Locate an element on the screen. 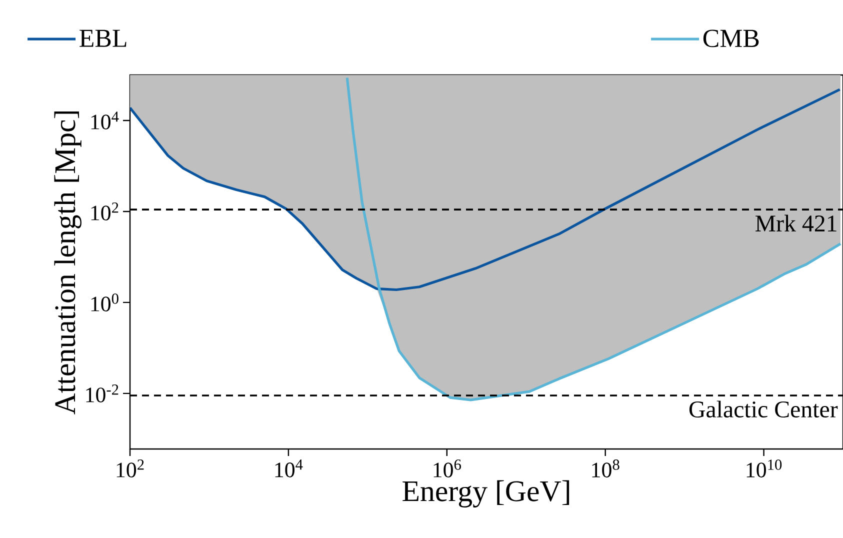 The width and height of the screenshot is (843, 538). ref-line-label: Galactic Center is located at coordinates (763, 409).